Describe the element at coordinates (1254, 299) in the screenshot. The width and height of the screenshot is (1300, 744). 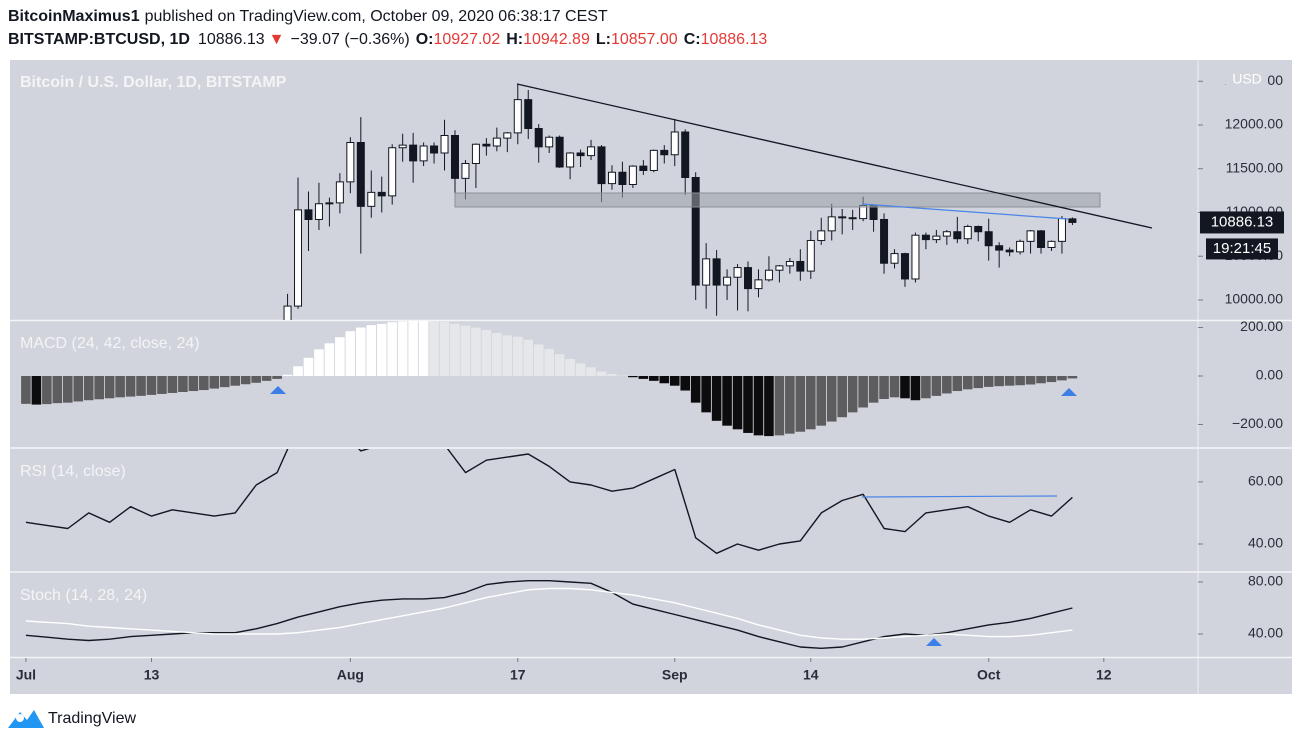
I see `y-tick-label: 10000.00` at that location.